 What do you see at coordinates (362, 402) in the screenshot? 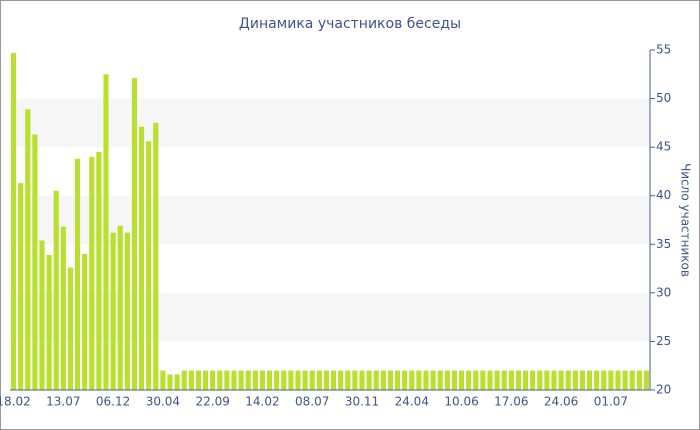
I see `x-tick-label: 30.11` at bounding box center [362, 402].